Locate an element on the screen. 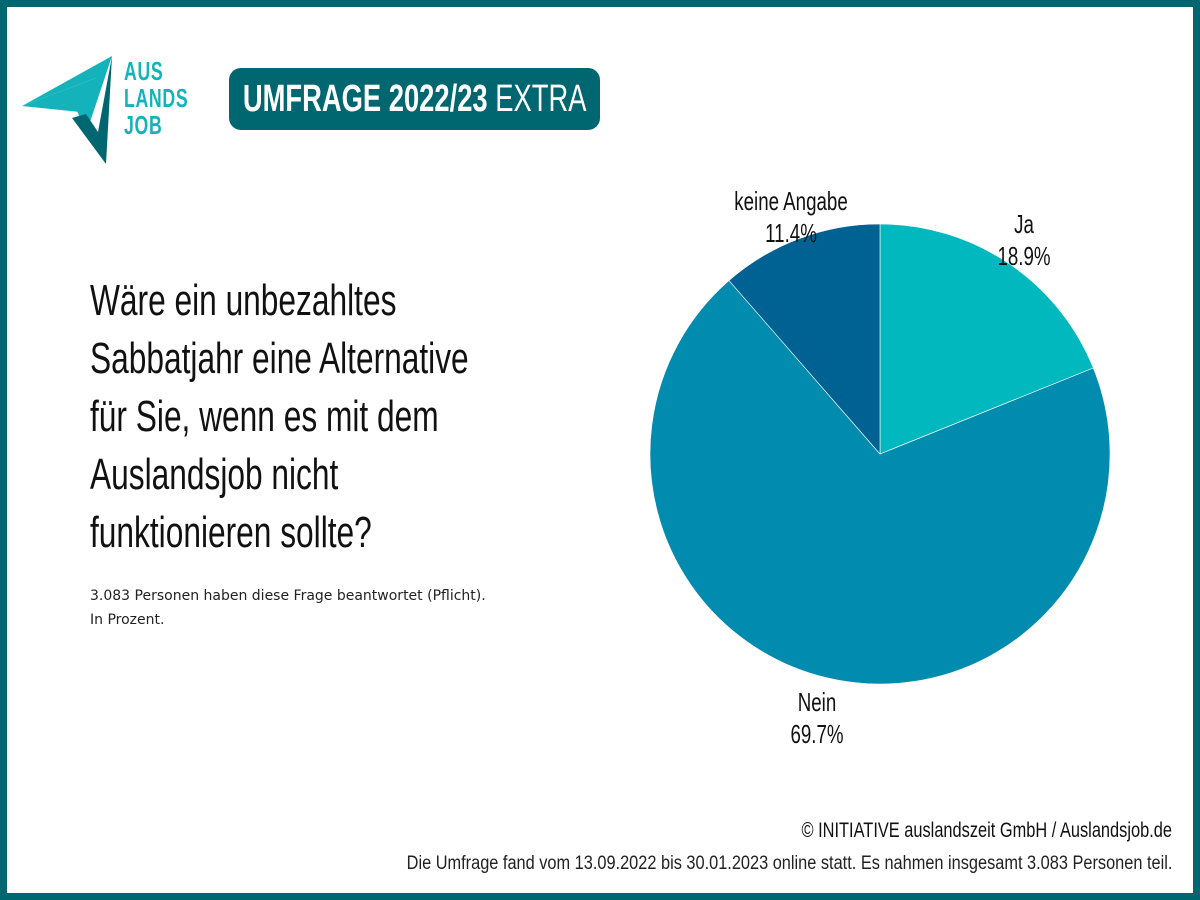 Image resolution: width=1200 pixels, height=900 pixels. pie-label-value: 18.9% is located at coordinates (1024, 256).